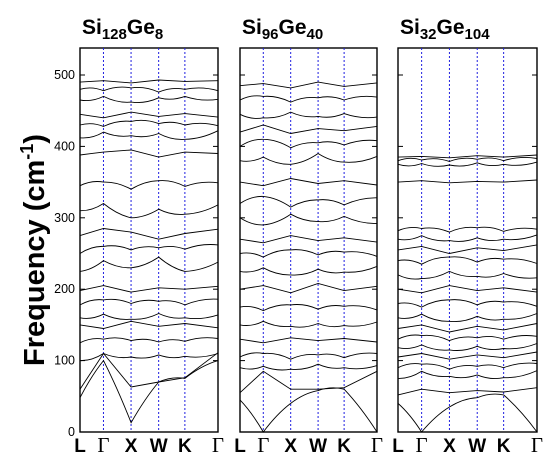 This screenshot has width=550, height=468. I want to click on ytick-label: 400, so click(64, 146).